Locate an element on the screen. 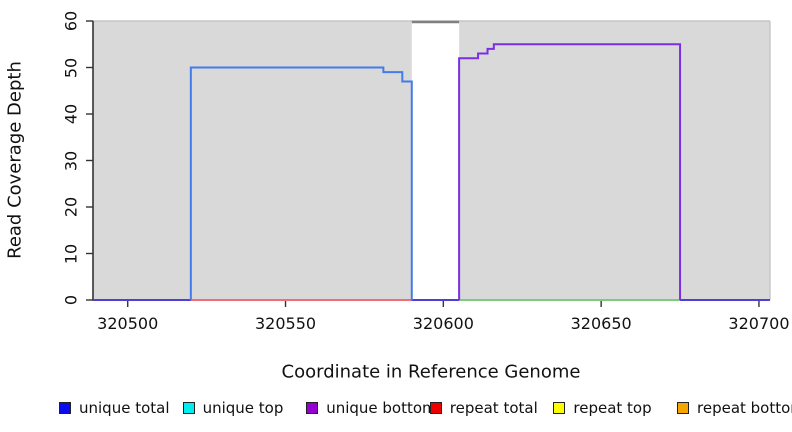 The width and height of the screenshot is (792, 432). x-tick-label: 320500 is located at coordinates (128, 323).